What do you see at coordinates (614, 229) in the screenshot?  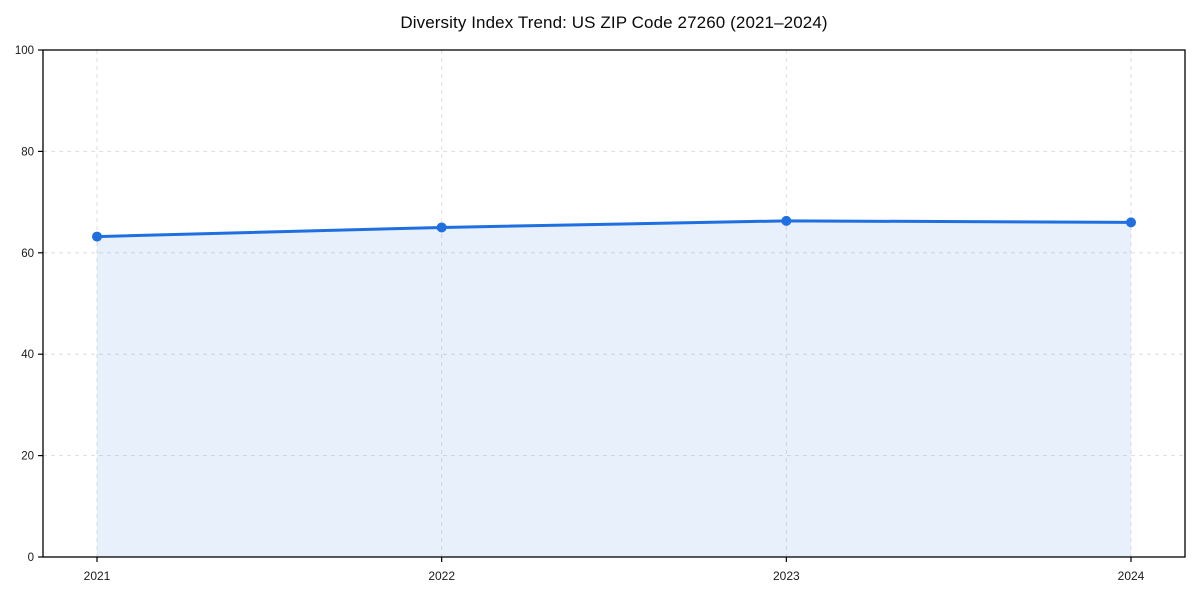 I see `trend-line` at bounding box center [614, 229].